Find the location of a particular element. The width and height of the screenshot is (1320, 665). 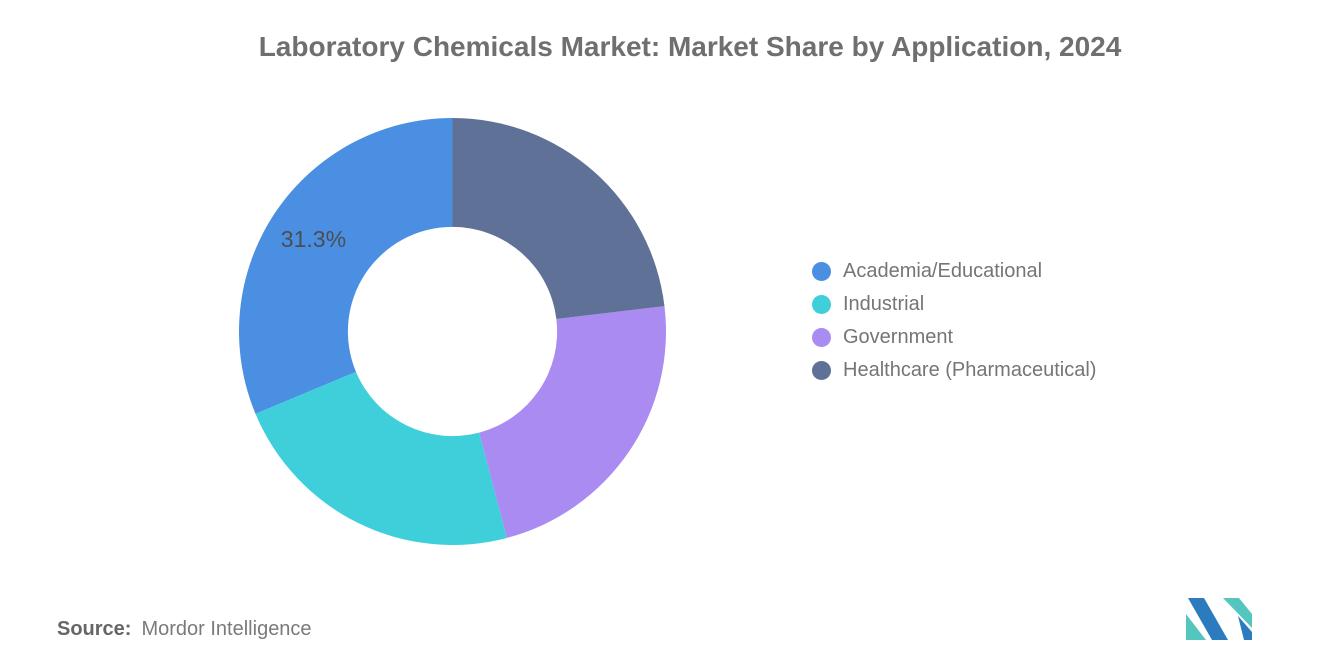

logo-left-teal-triangle is located at coordinates (1196, 627).